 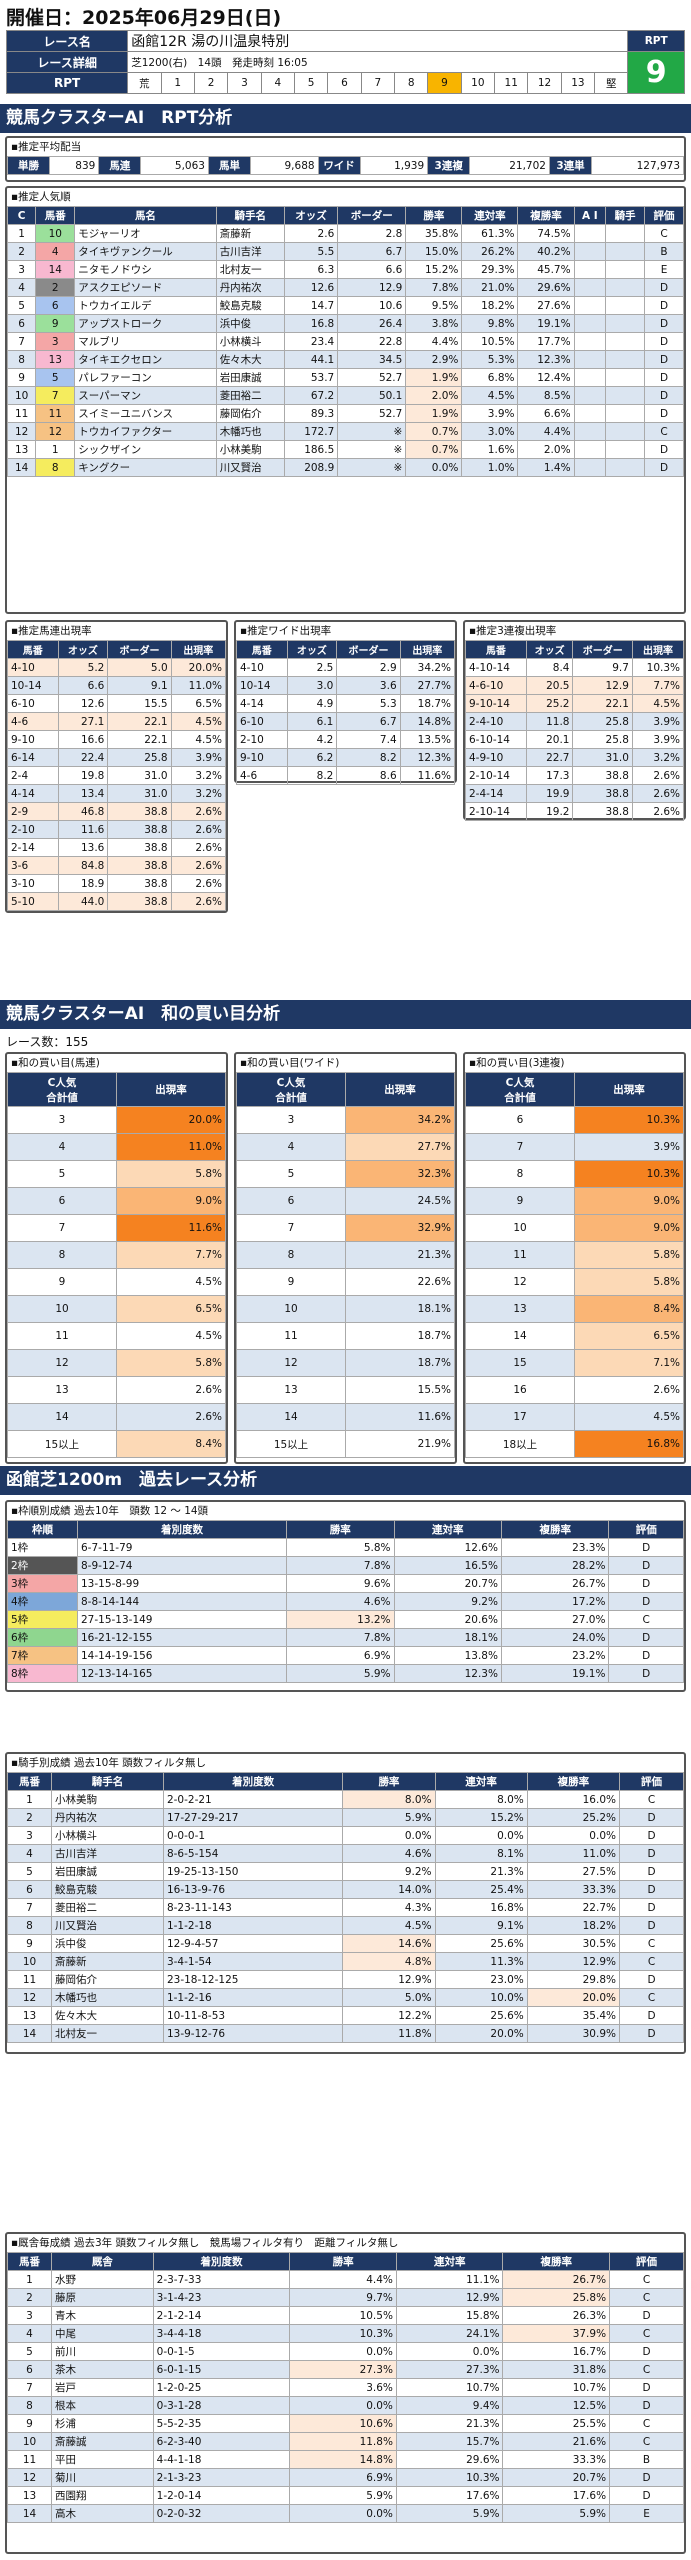 What do you see at coordinates (637, 165) in the screenshot?
I see `payout-value: 127,973` at bounding box center [637, 165].